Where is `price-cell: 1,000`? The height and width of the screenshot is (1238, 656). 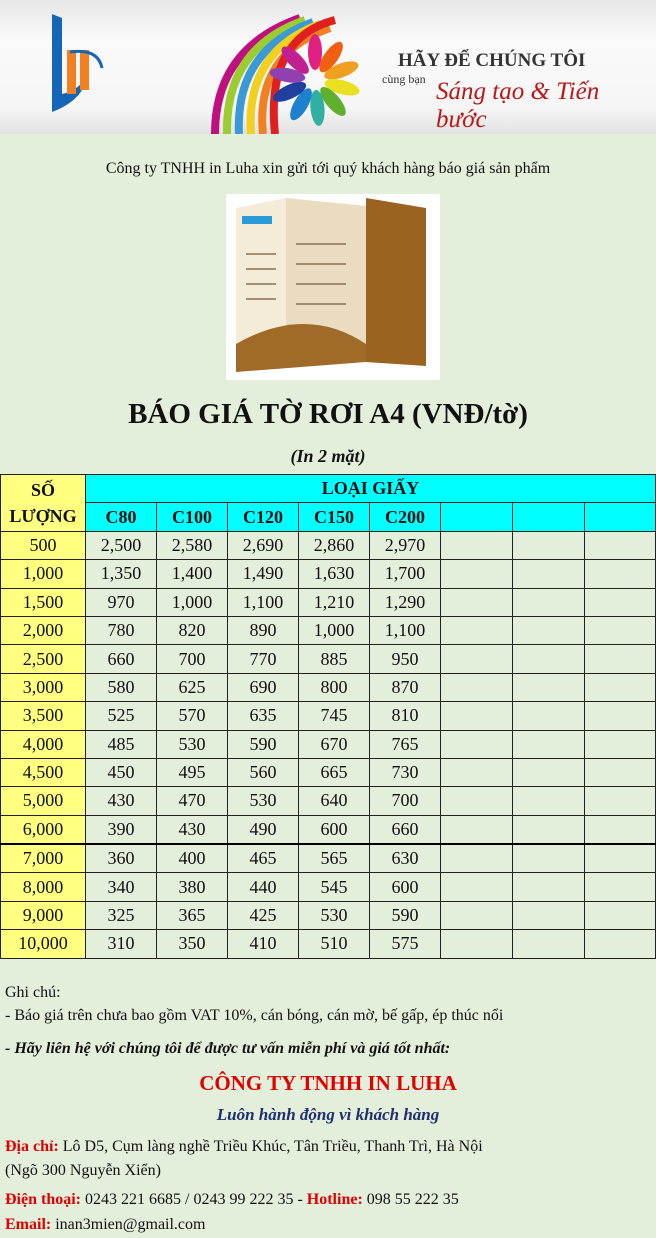
price-cell: 1,000 is located at coordinates (334, 630).